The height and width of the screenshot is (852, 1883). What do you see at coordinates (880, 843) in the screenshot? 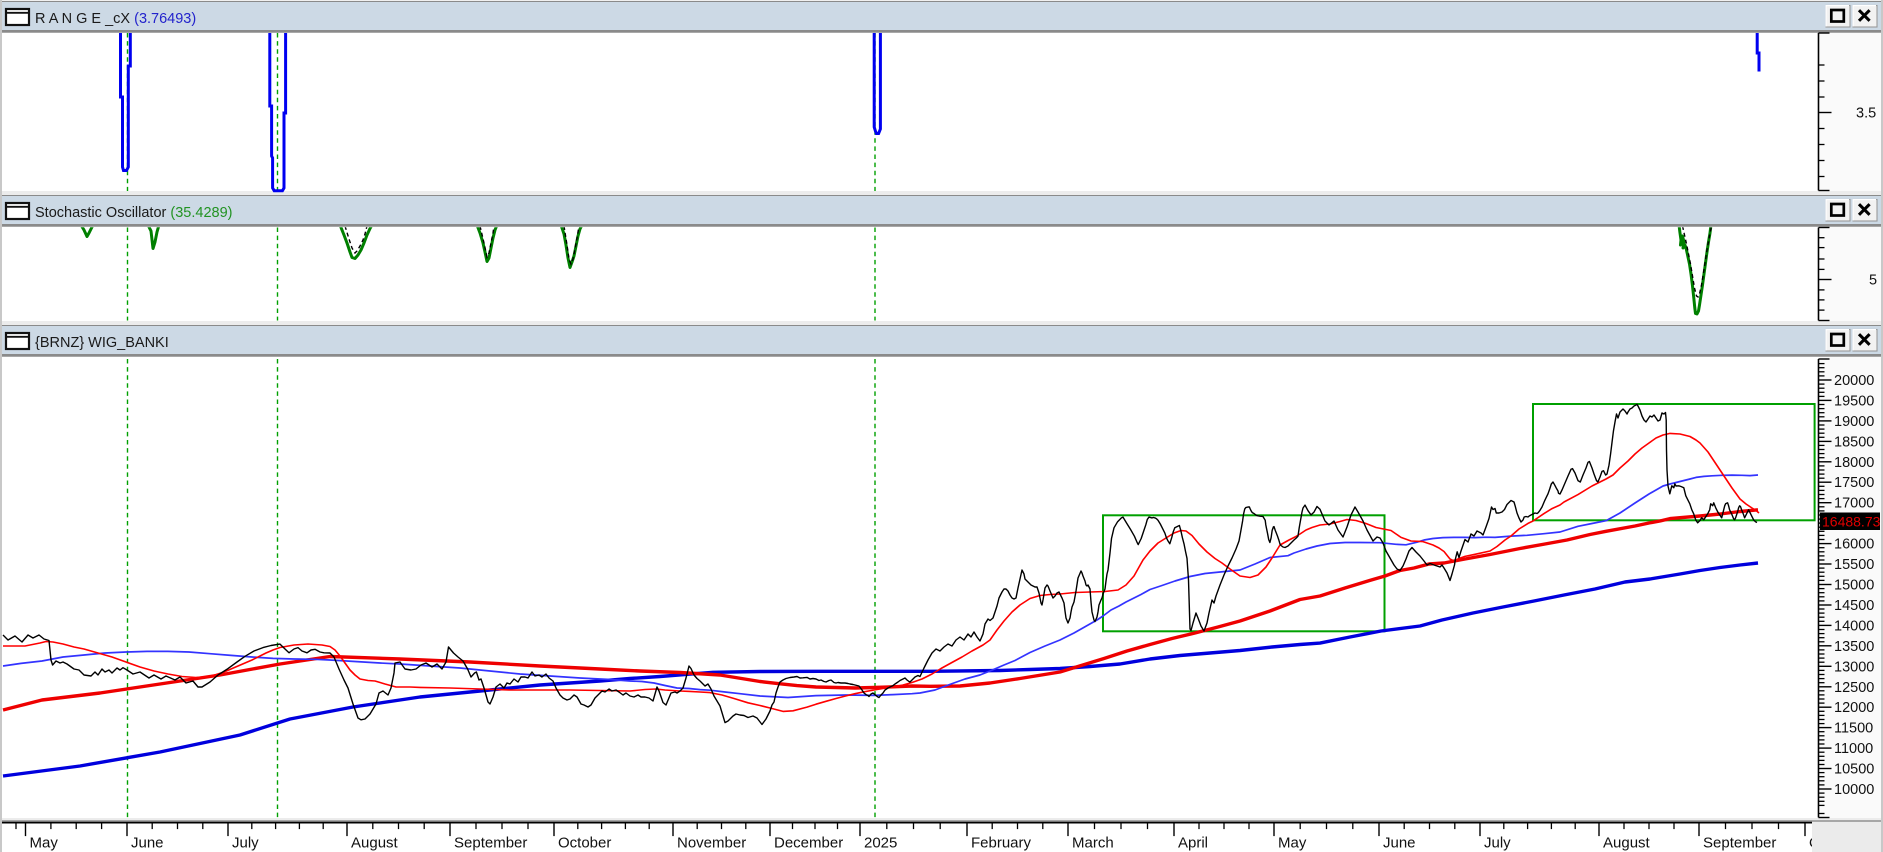
I see `svg-text: 2025` at bounding box center [880, 843].